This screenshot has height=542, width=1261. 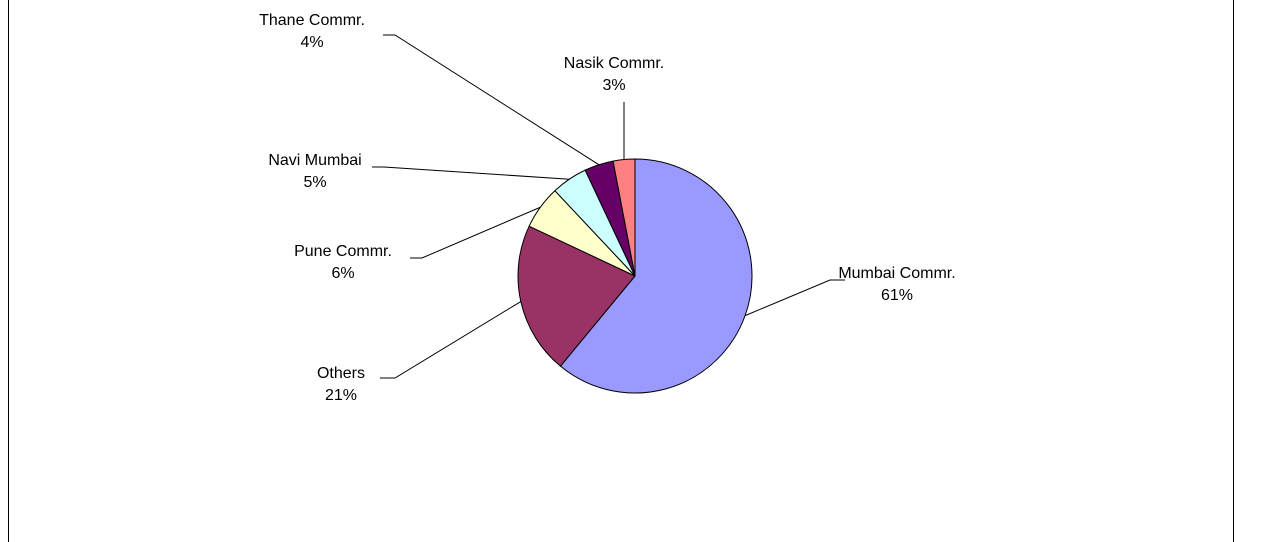 What do you see at coordinates (897, 295) in the screenshot?
I see `slice-label-percent: 61%` at bounding box center [897, 295].